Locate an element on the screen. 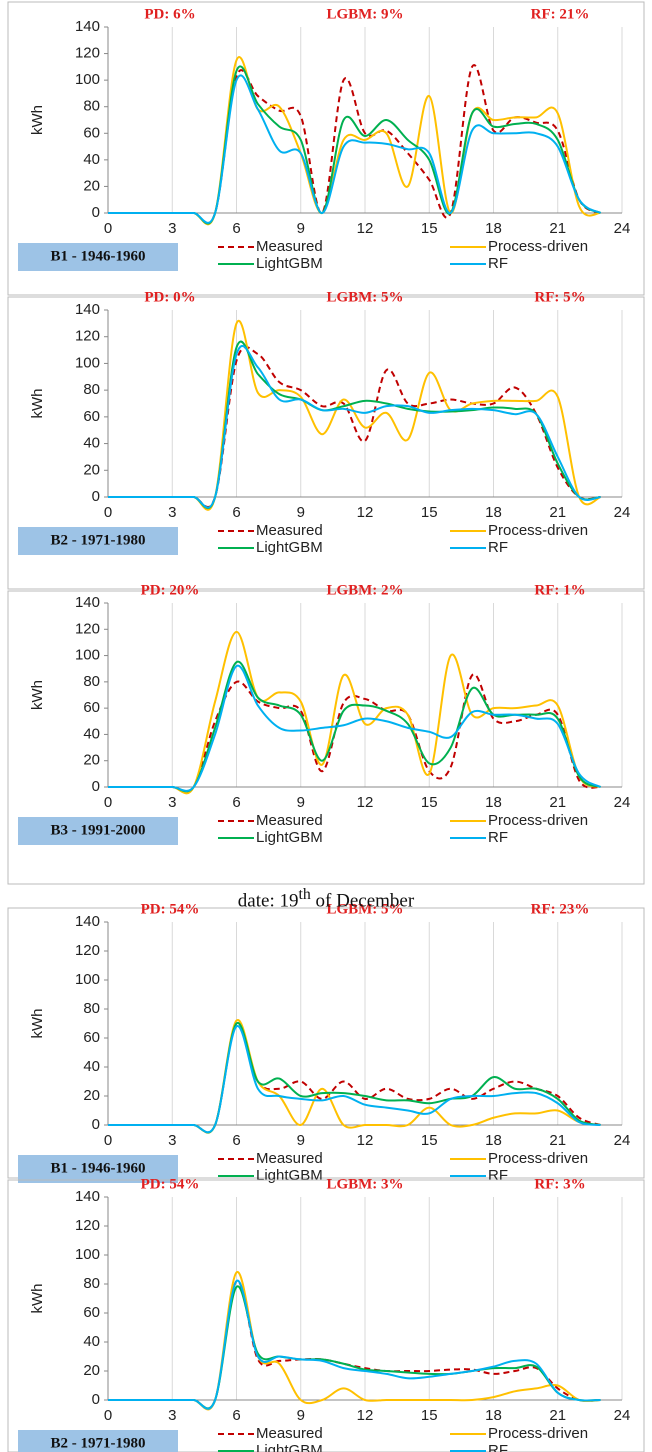 The width and height of the screenshot is (652, 1452). caption: date: 19th of December is located at coordinates (326, 899).